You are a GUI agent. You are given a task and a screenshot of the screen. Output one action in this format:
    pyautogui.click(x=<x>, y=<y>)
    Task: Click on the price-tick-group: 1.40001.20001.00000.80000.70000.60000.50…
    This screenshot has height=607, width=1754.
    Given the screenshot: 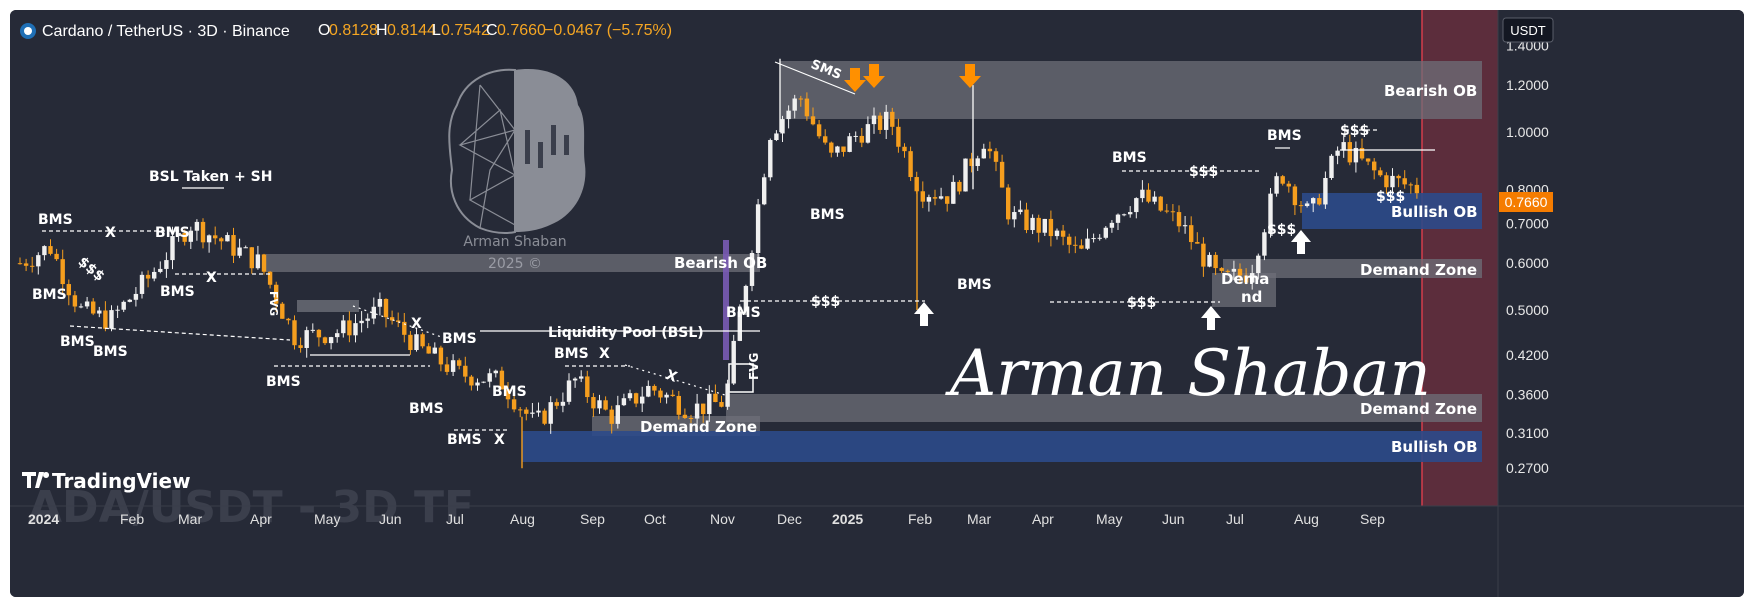 What is the action you would take?
    pyautogui.click(x=1527, y=257)
    